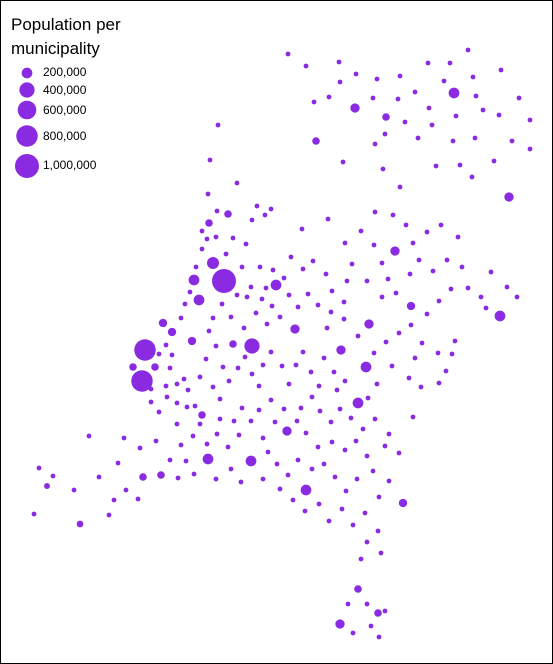  I want to click on map-title-line-1: Population per, so click(66, 24).